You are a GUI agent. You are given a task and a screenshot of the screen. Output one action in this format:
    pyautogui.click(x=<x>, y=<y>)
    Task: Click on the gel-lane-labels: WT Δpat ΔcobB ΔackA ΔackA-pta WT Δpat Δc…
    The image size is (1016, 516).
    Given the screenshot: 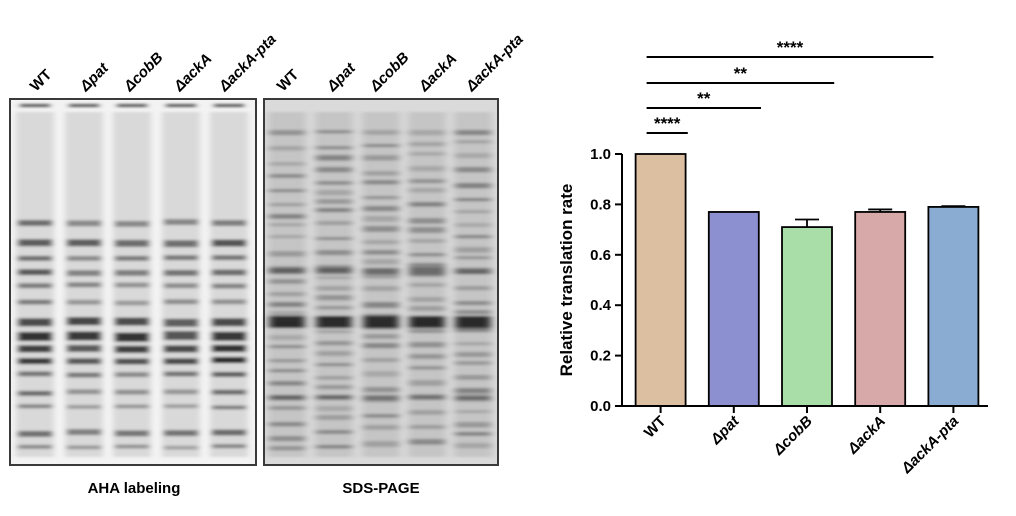 What is the action you would take?
    pyautogui.click(x=277, y=63)
    